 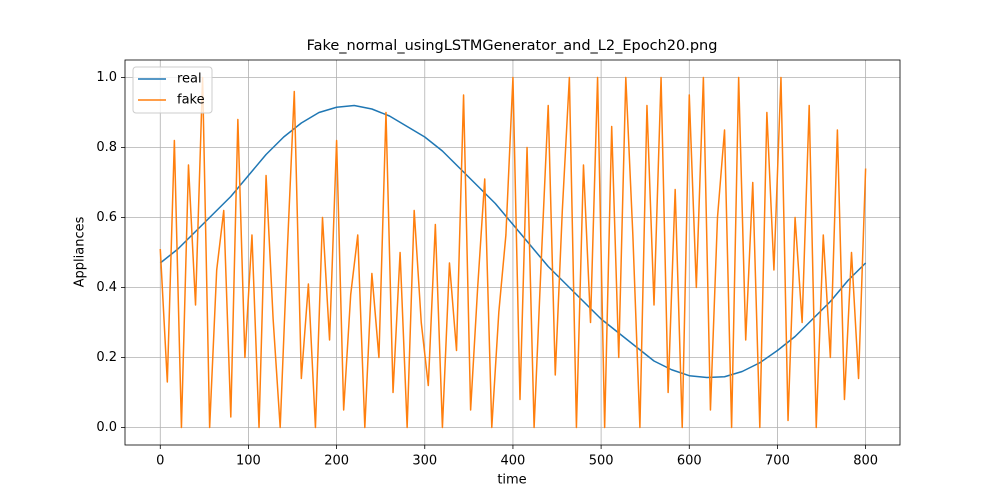 What do you see at coordinates (336, 461) in the screenshot?
I see `x-tick-label: 200` at bounding box center [336, 461].